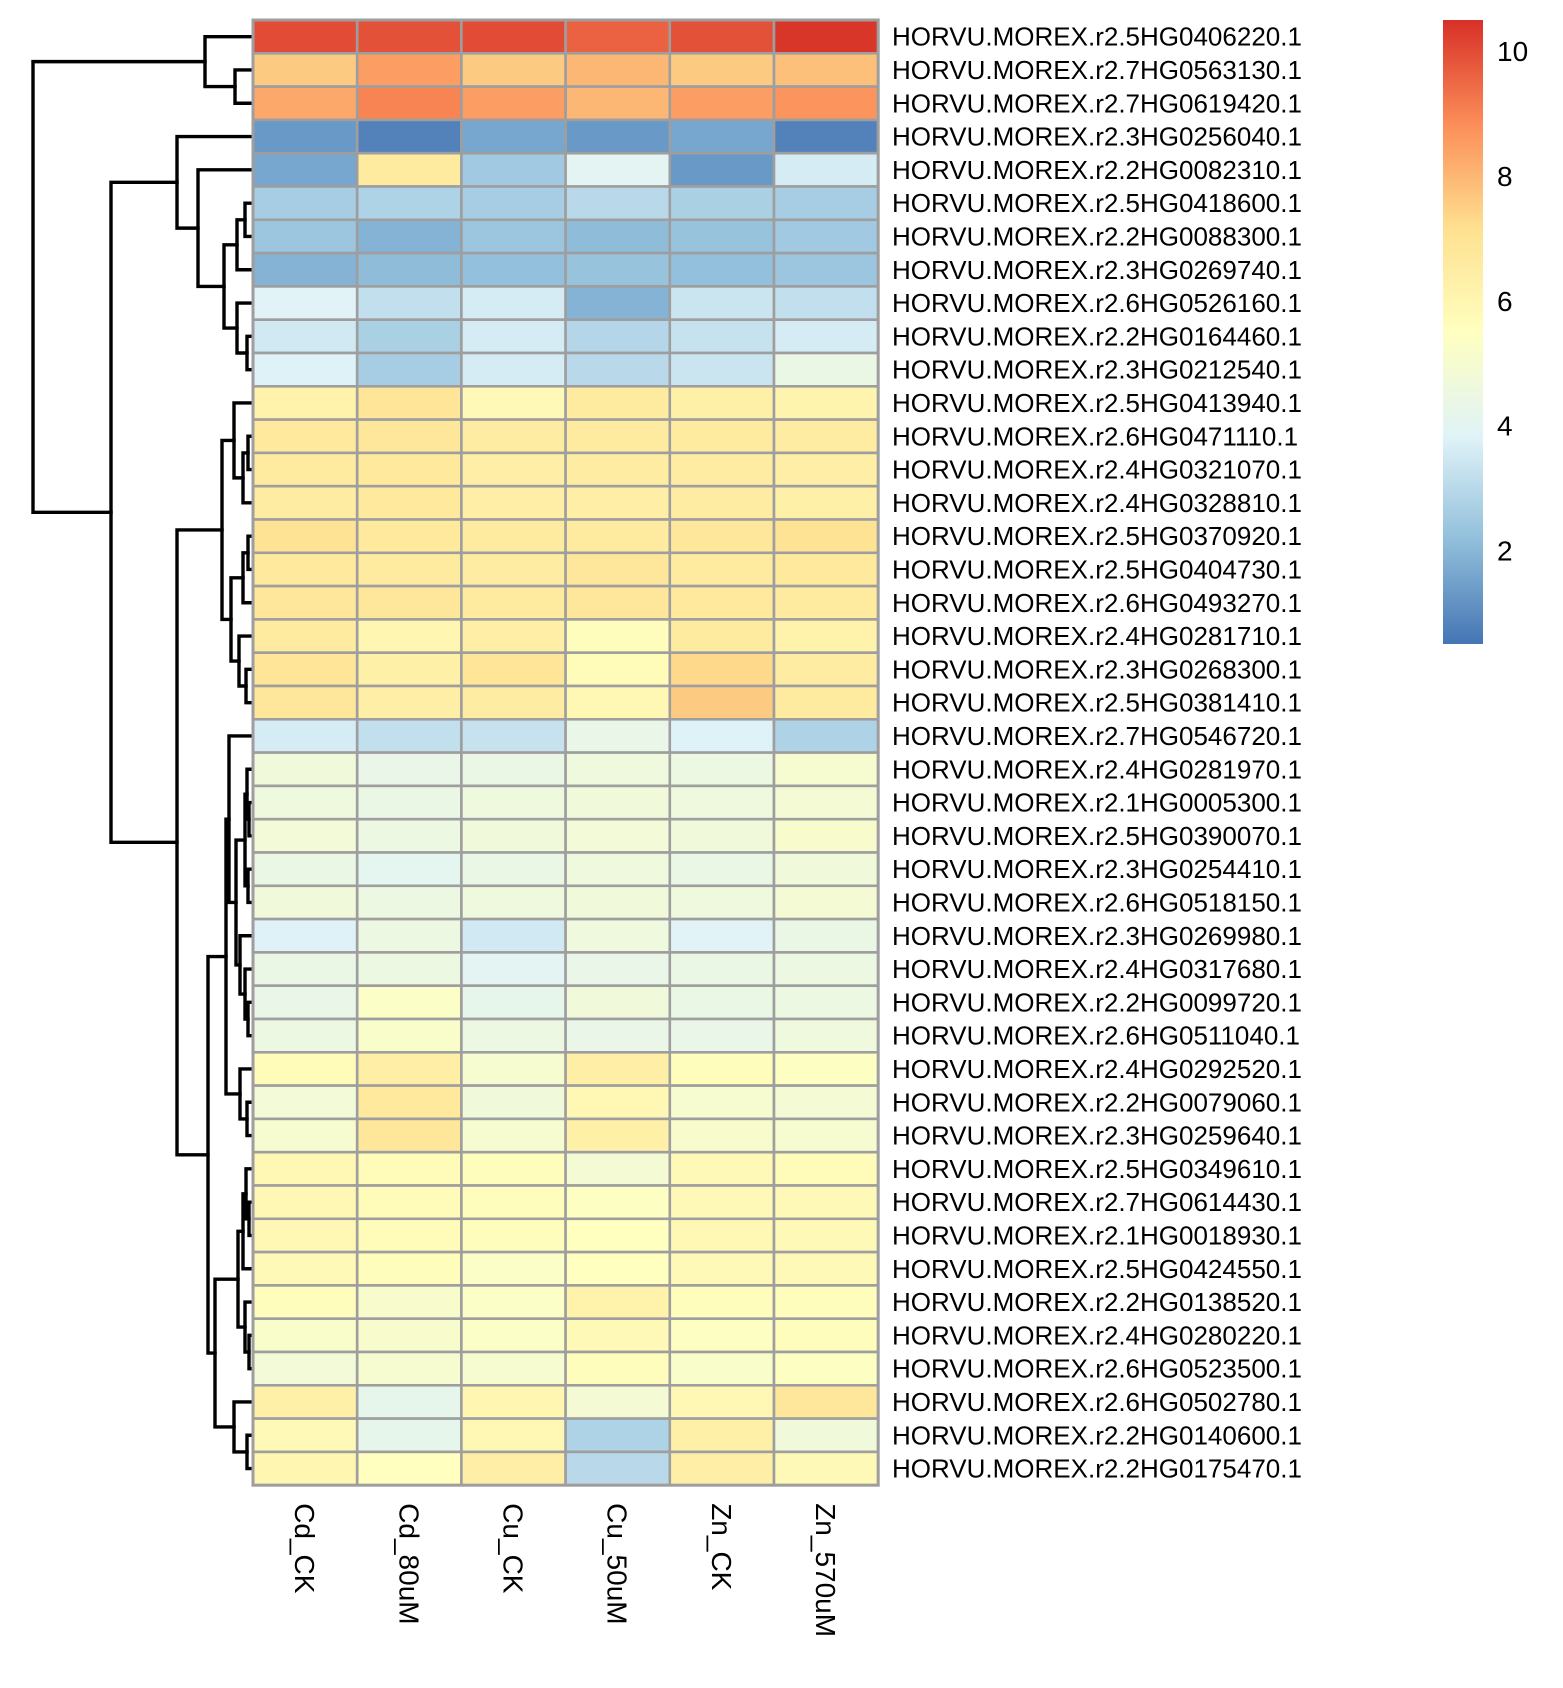 This screenshot has height=1688, width=1563. I want to click on row-label: HORVU.MOREX.r2.3HG0268300.1, so click(1097, 669).